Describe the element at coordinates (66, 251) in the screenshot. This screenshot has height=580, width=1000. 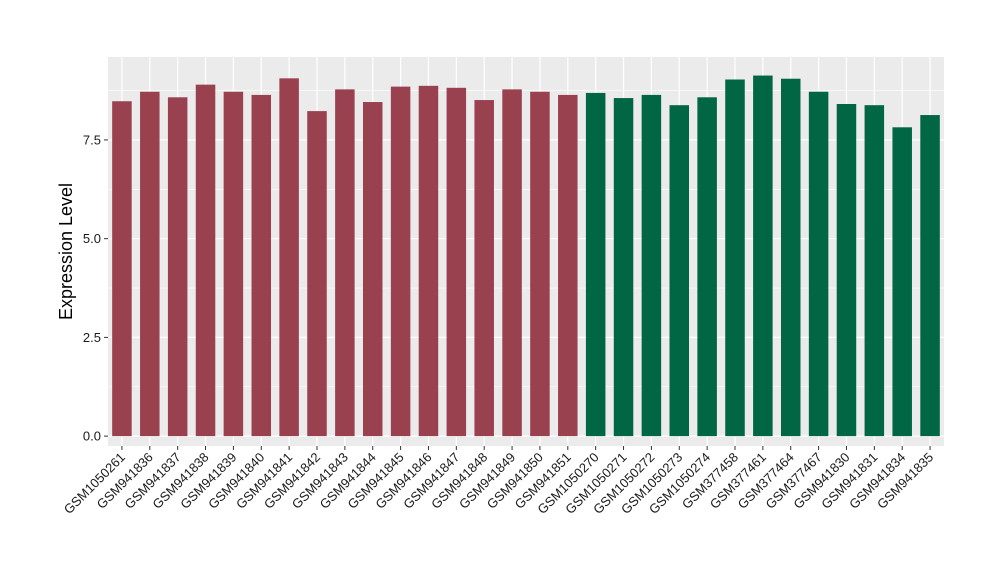
I see `y-axis-title: Expression Level` at that location.